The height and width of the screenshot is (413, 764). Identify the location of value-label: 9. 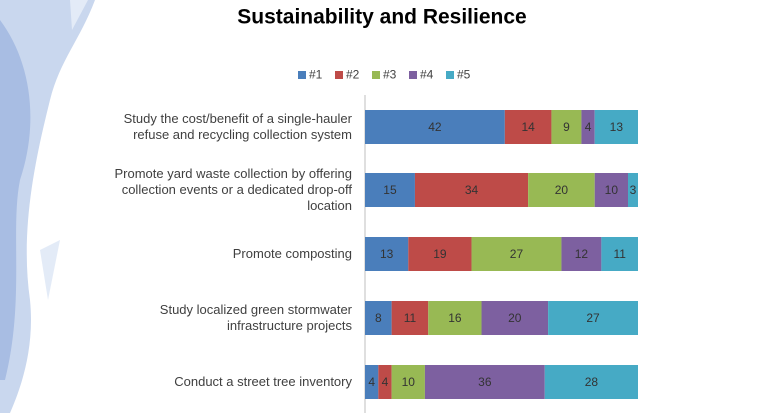
(566, 127).